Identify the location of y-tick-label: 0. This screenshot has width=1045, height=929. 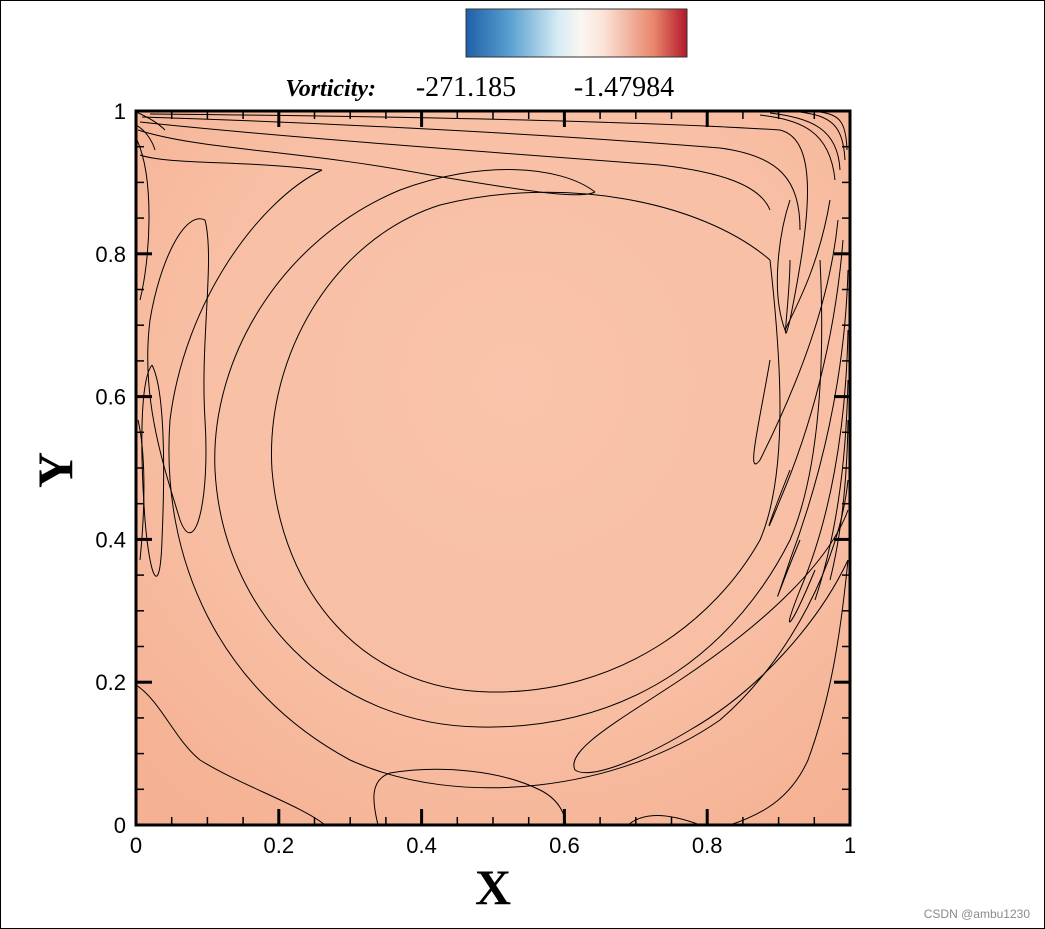
(120, 825).